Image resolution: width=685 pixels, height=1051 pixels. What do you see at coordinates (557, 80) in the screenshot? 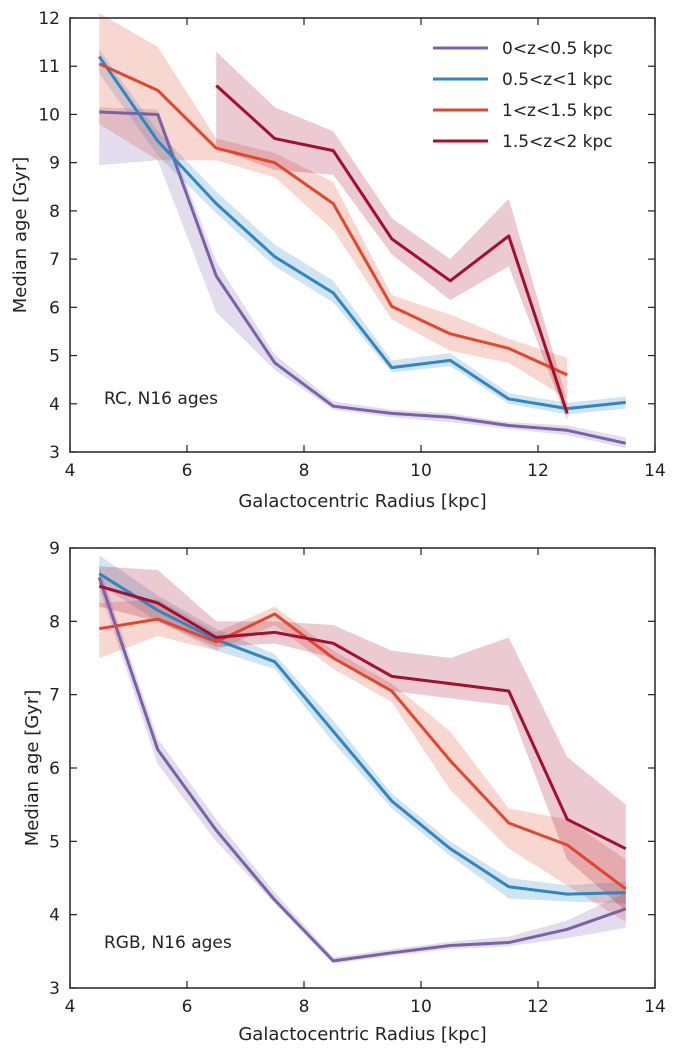
I see `legend-label-2: 0.5<z<1 kpc` at bounding box center [557, 80].